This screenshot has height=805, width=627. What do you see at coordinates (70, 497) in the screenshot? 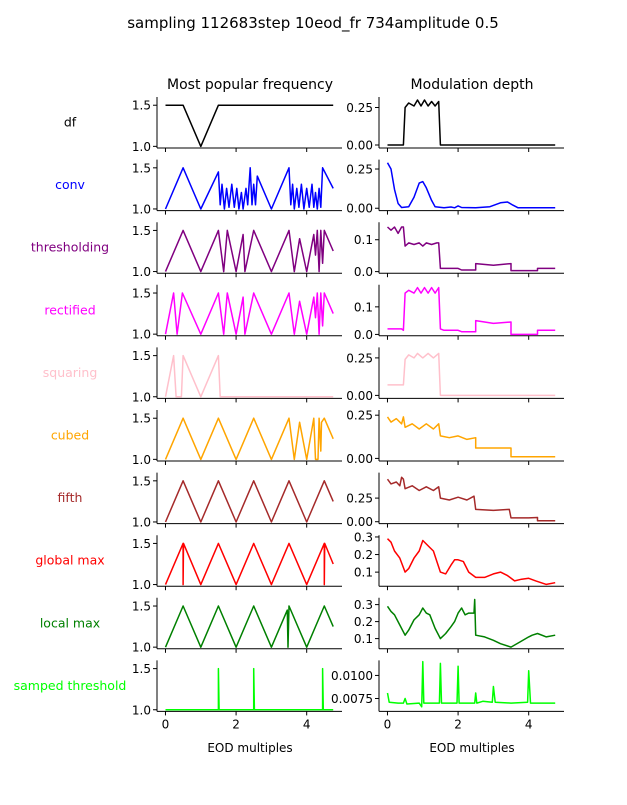
I see `row-label: fifth` at bounding box center [70, 497].